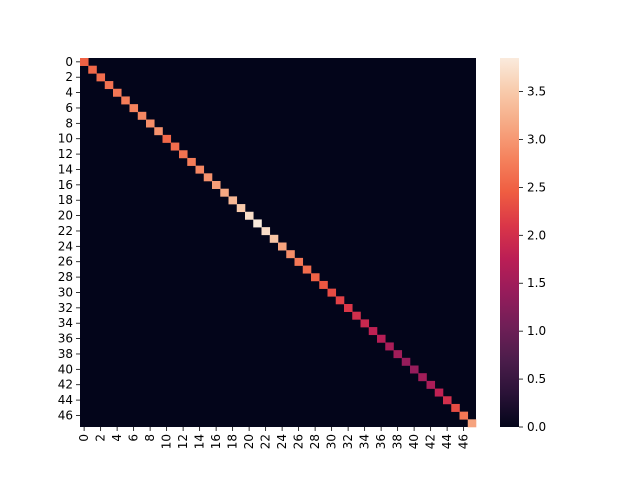 The height and width of the screenshot is (480, 640). What do you see at coordinates (84, 438) in the screenshot?
I see `x-tick-label: 0` at bounding box center [84, 438].